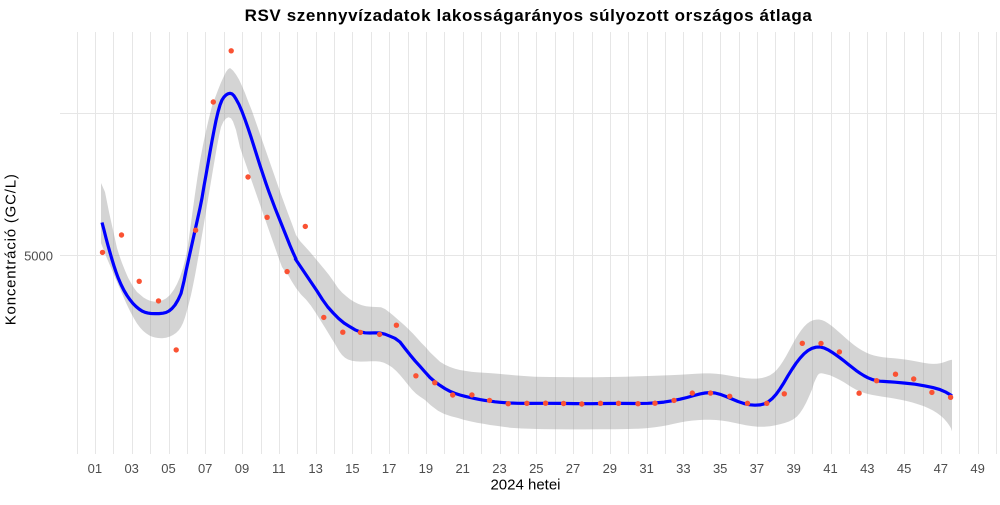 The height and width of the screenshot is (505, 1000). What do you see at coordinates (315, 468) in the screenshot?
I see `svg-text: 13` at bounding box center [315, 468].